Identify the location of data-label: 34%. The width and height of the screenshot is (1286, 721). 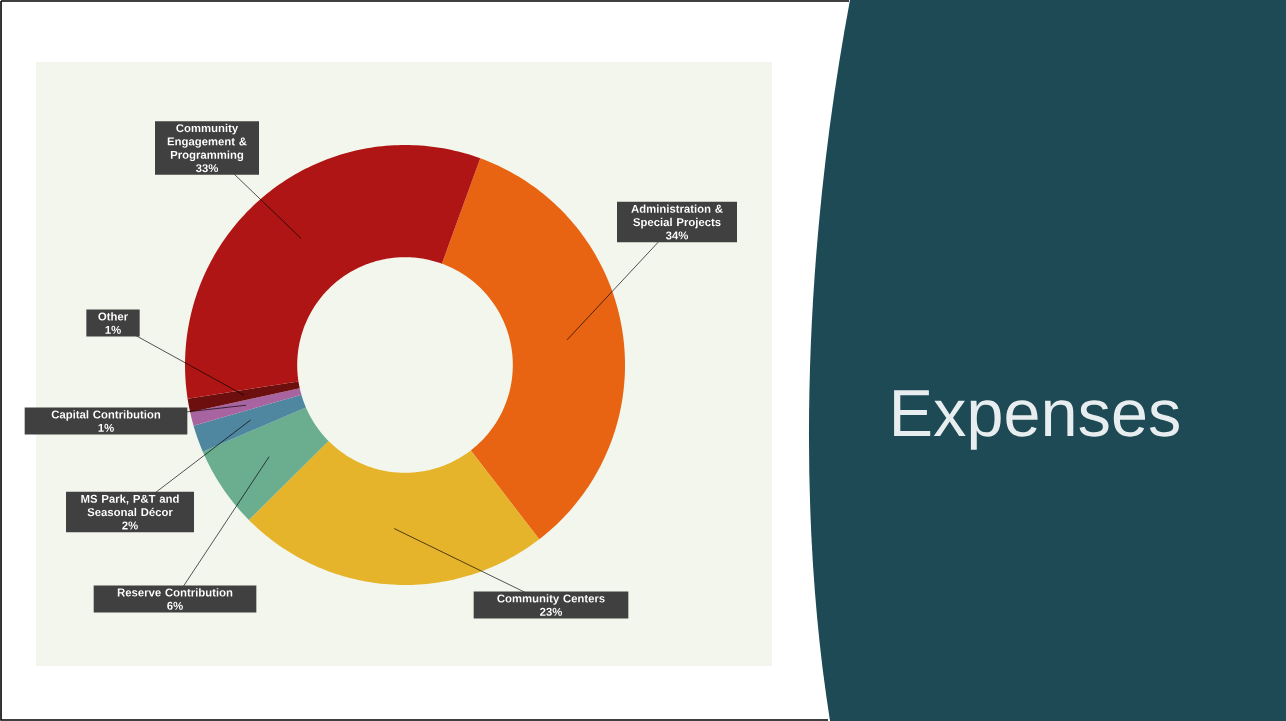
(677, 235).